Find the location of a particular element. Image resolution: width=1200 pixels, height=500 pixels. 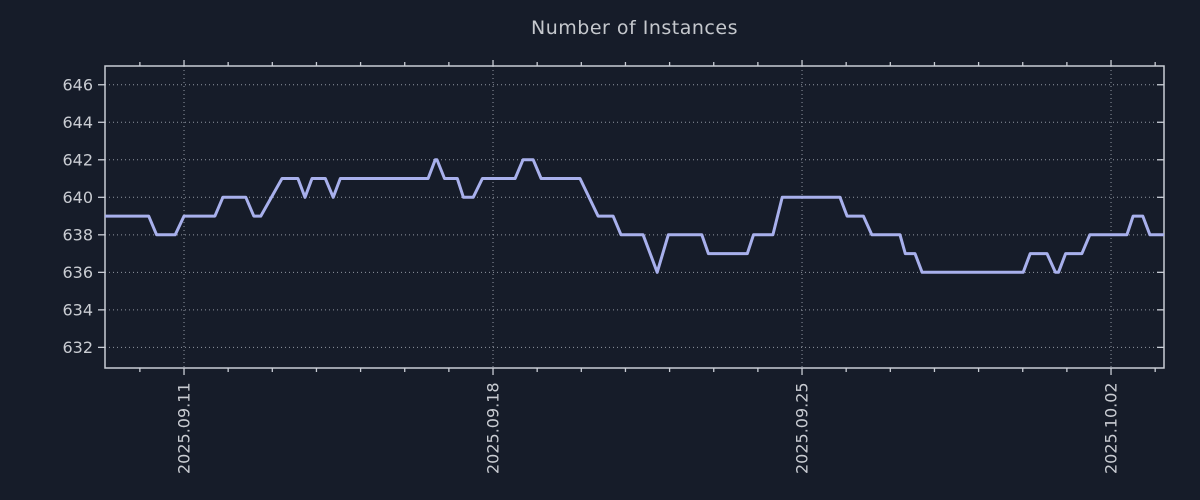

x-tick-label: 2025.09.11 is located at coordinates (184, 428).